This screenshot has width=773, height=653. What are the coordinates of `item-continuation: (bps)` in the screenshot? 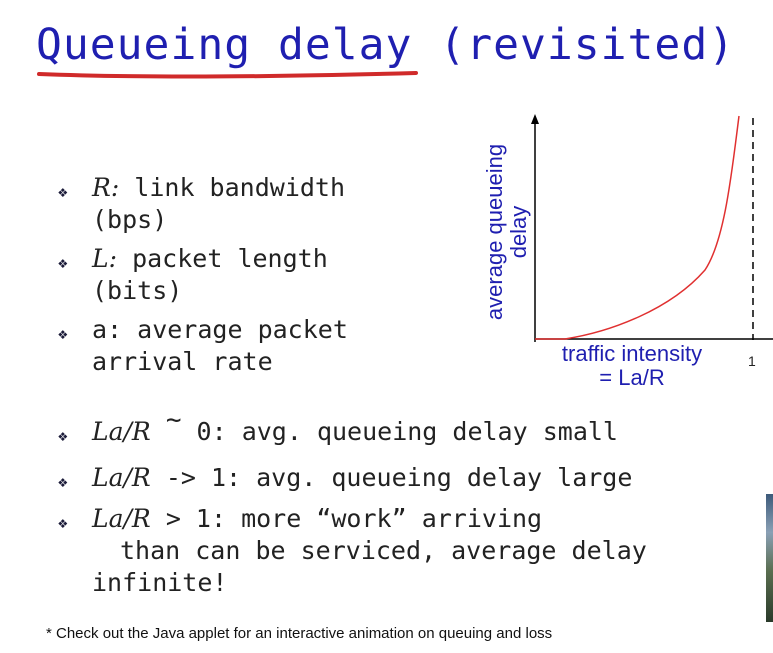 It's located at (130, 219).